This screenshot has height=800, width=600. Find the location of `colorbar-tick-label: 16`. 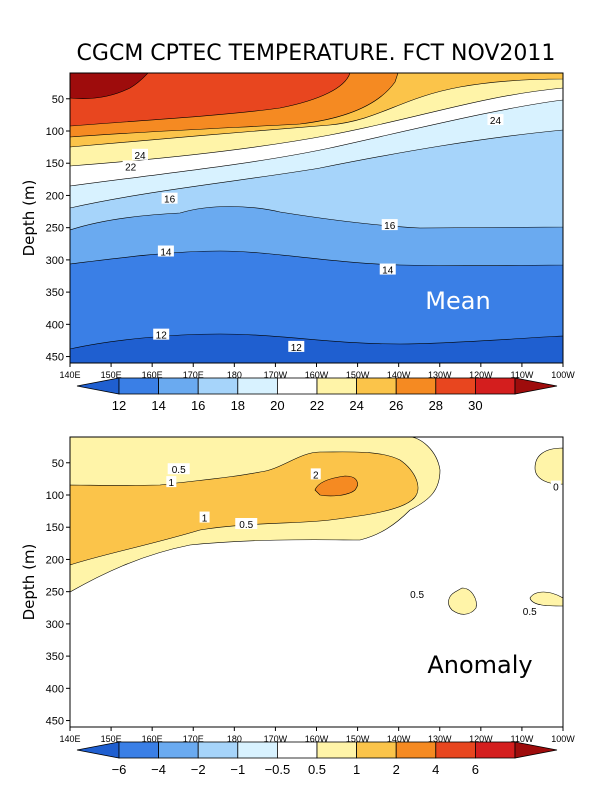

colorbar-tick-label: 16 is located at coordinates (198, 405).